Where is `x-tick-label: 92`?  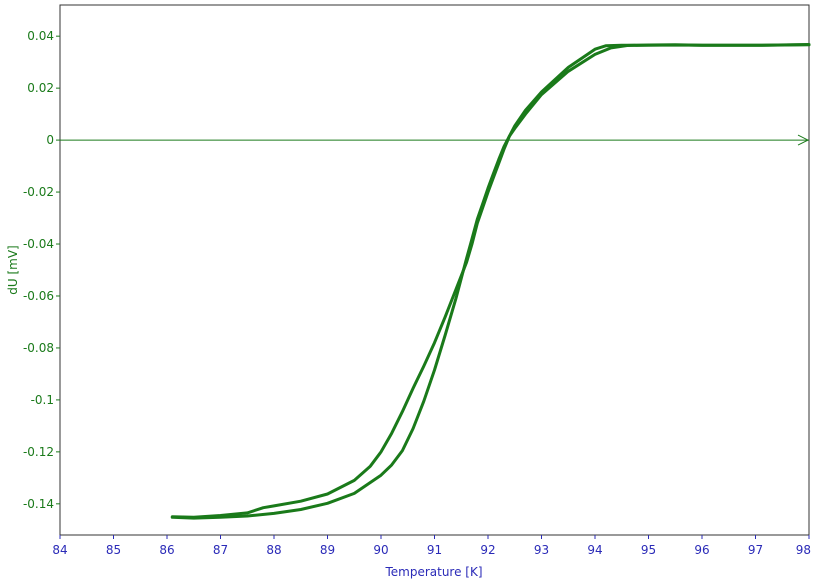 x-tick-label: 92 is located at coordinates (487, 550).